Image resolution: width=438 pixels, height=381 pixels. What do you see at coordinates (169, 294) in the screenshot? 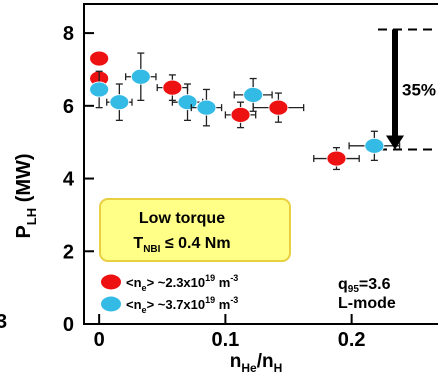
I see `legend: <ne> ~2.3x1019 m-3 <ne> ~3.7x1019 m-3` at bounding box center [169, 294].